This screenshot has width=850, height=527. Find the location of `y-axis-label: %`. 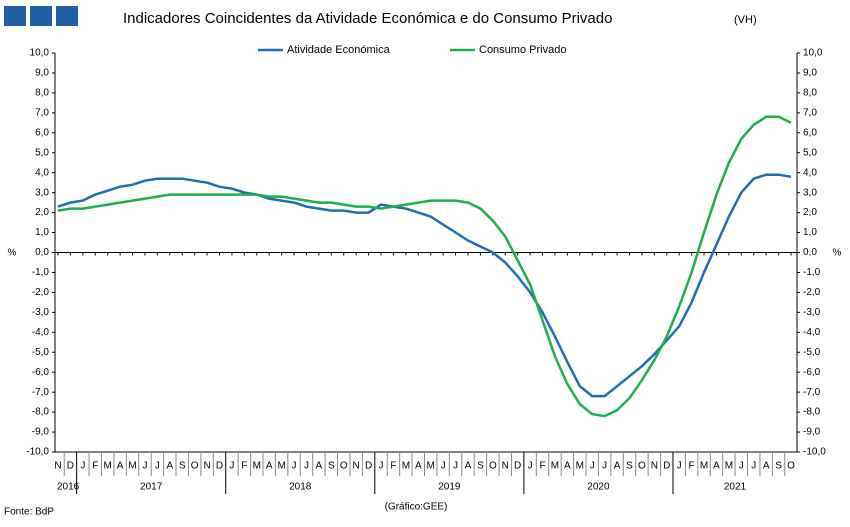

y-axis-label: % is located at coordinates (12, 253).